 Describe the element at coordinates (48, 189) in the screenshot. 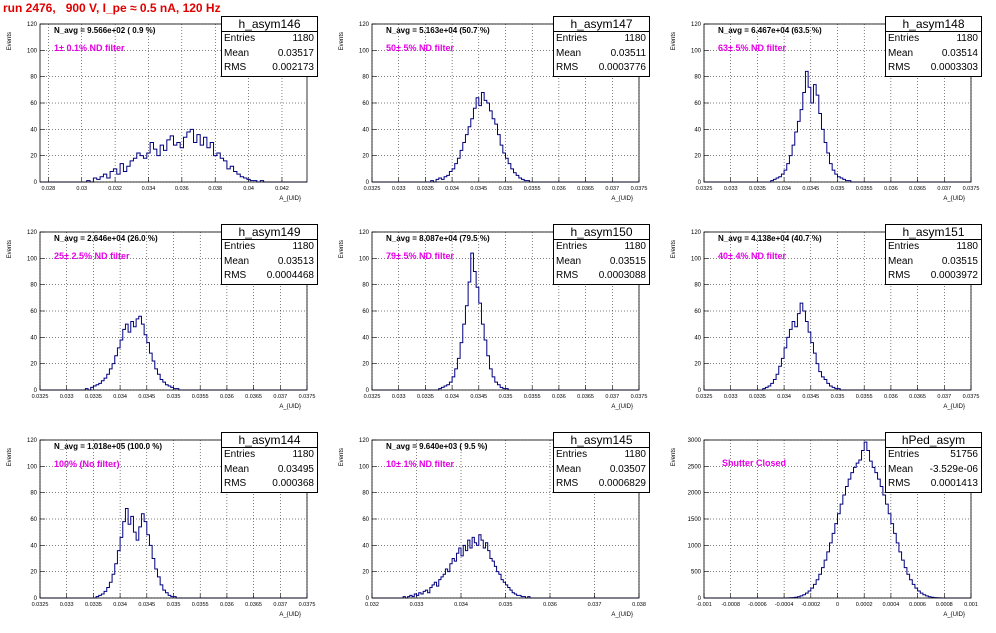

I see `x-tick-label: 0.028` at that location.